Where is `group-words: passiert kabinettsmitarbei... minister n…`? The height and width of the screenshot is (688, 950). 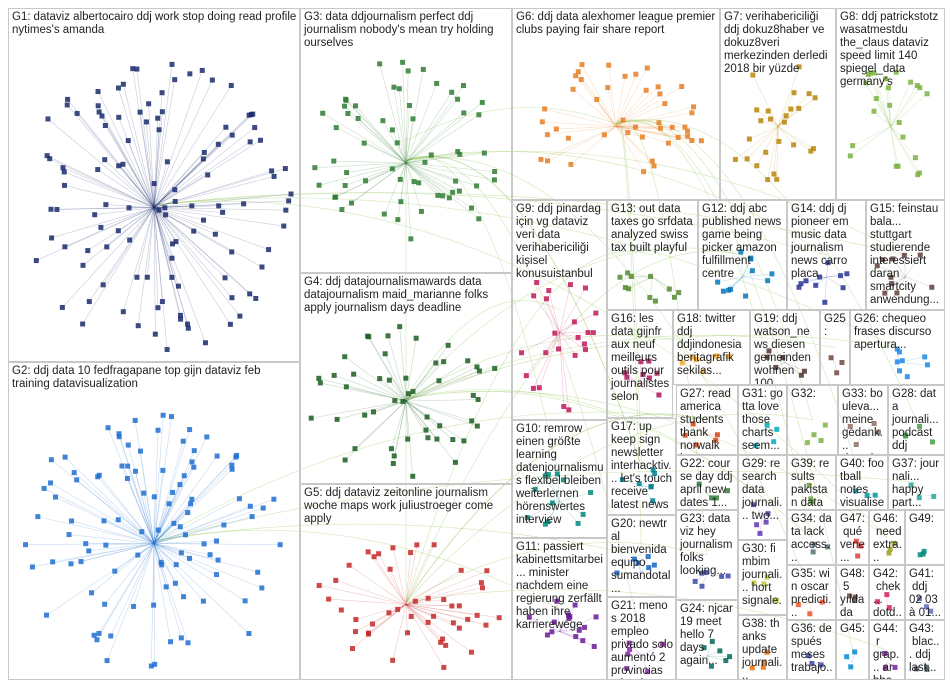 group-words: passiert kabinettsmitarbei... minister n… is located at coordinates (559, 586).